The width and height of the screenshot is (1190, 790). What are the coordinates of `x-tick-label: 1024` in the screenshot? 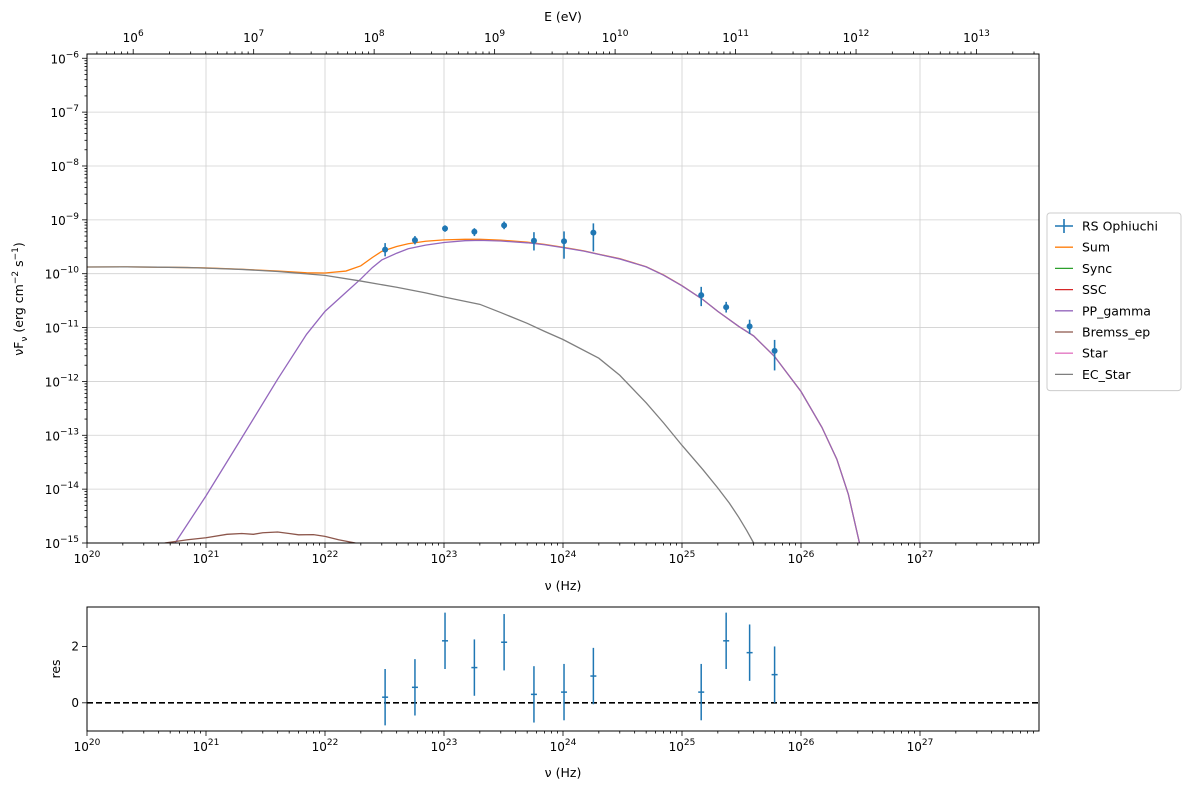 It's located at (563, 558).